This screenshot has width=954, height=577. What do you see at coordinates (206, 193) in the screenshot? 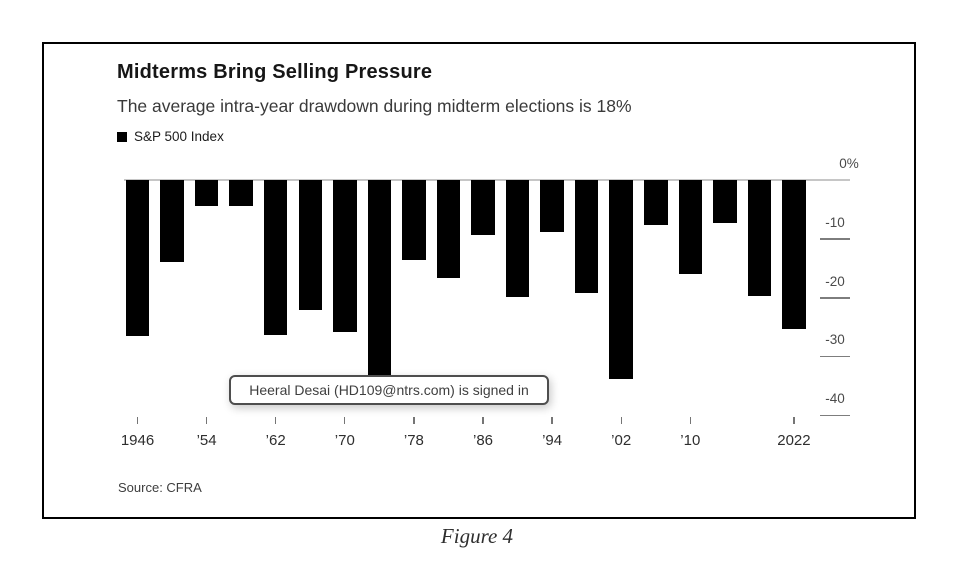
I see `bar-1954` at bounding box center [206, 193].